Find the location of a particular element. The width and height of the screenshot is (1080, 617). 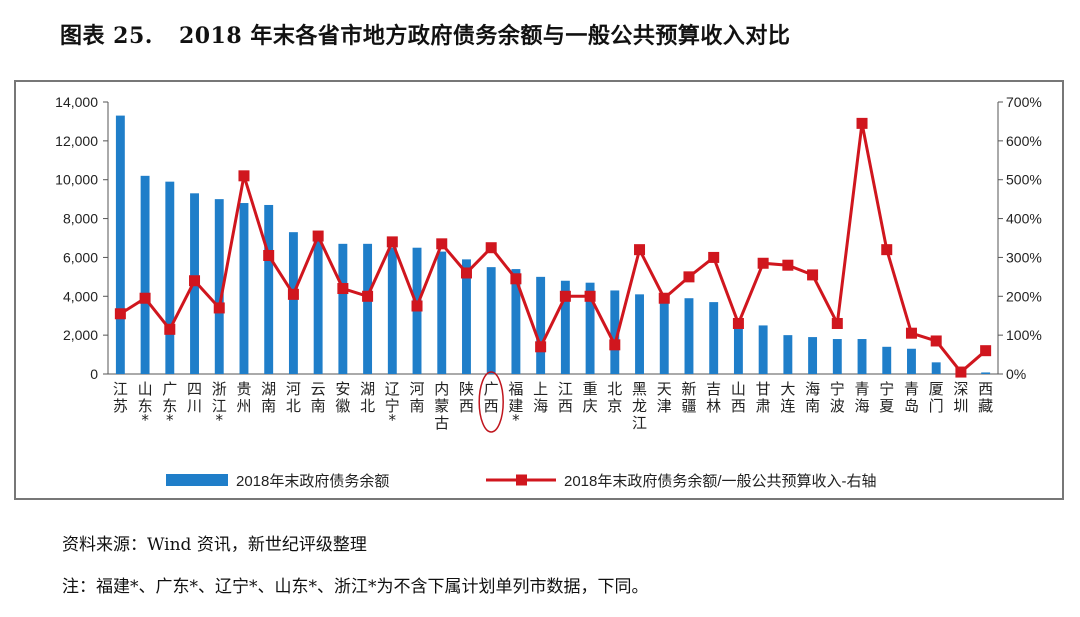

left-tick-label: 12,000 is located at coordinates (76, 141).